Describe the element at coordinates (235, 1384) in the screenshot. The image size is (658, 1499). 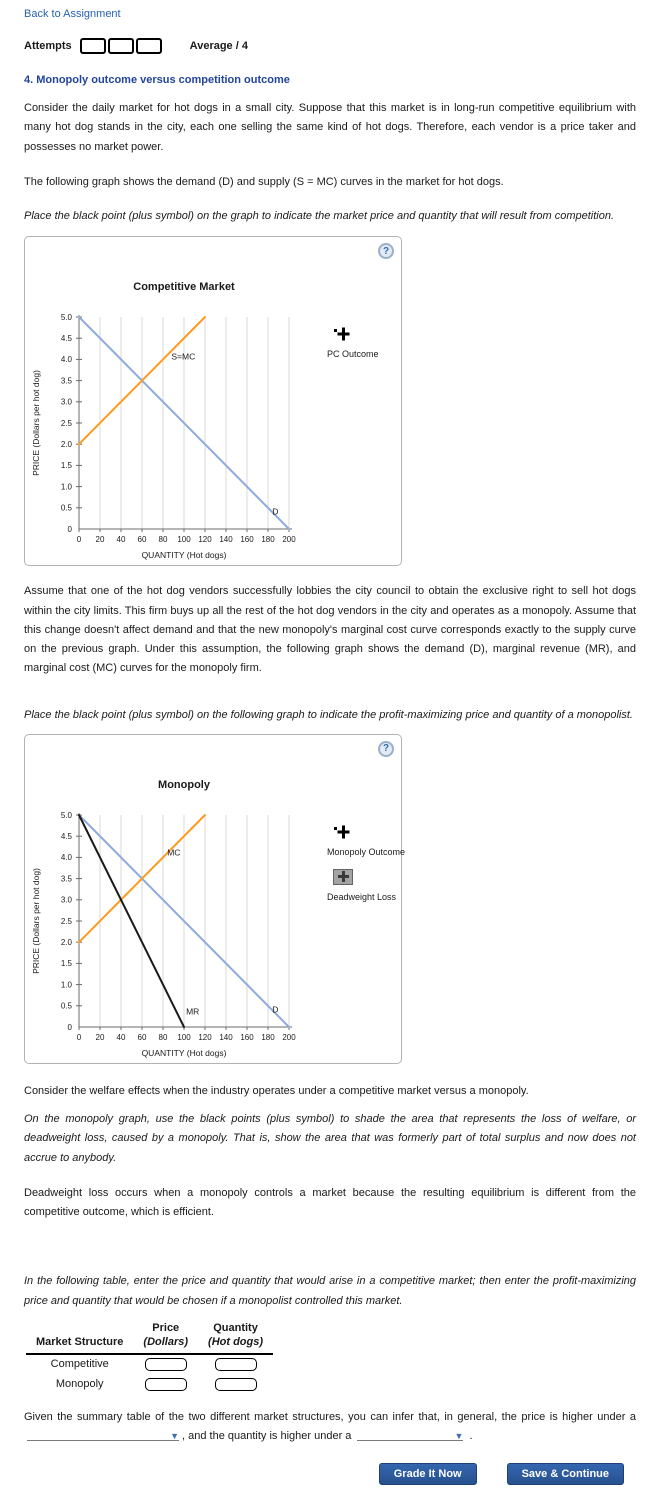
I see `monopoly-quantity-input` at that location.